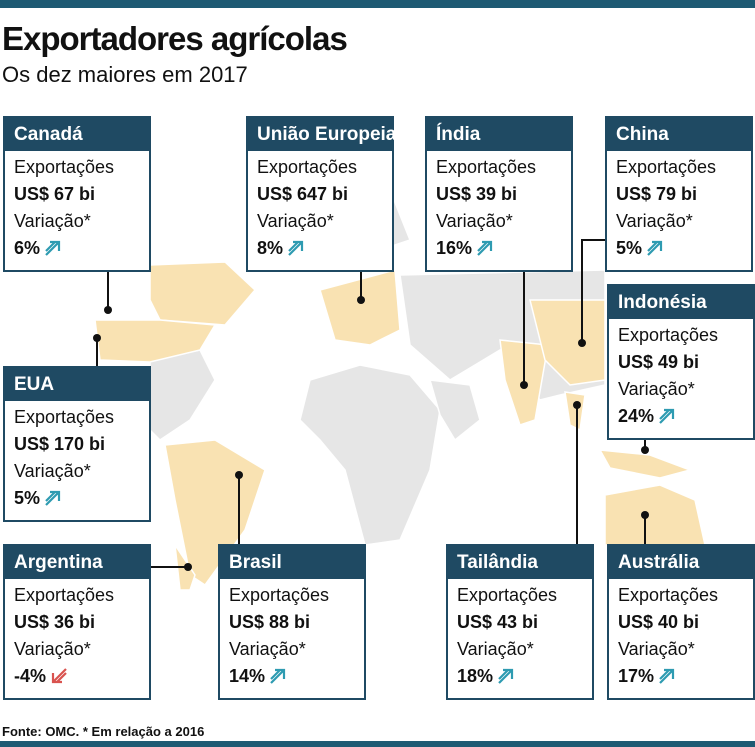  I want to click on country-box: China Exportações US$ 79 bi Variação* 5%, so click(679, 194).